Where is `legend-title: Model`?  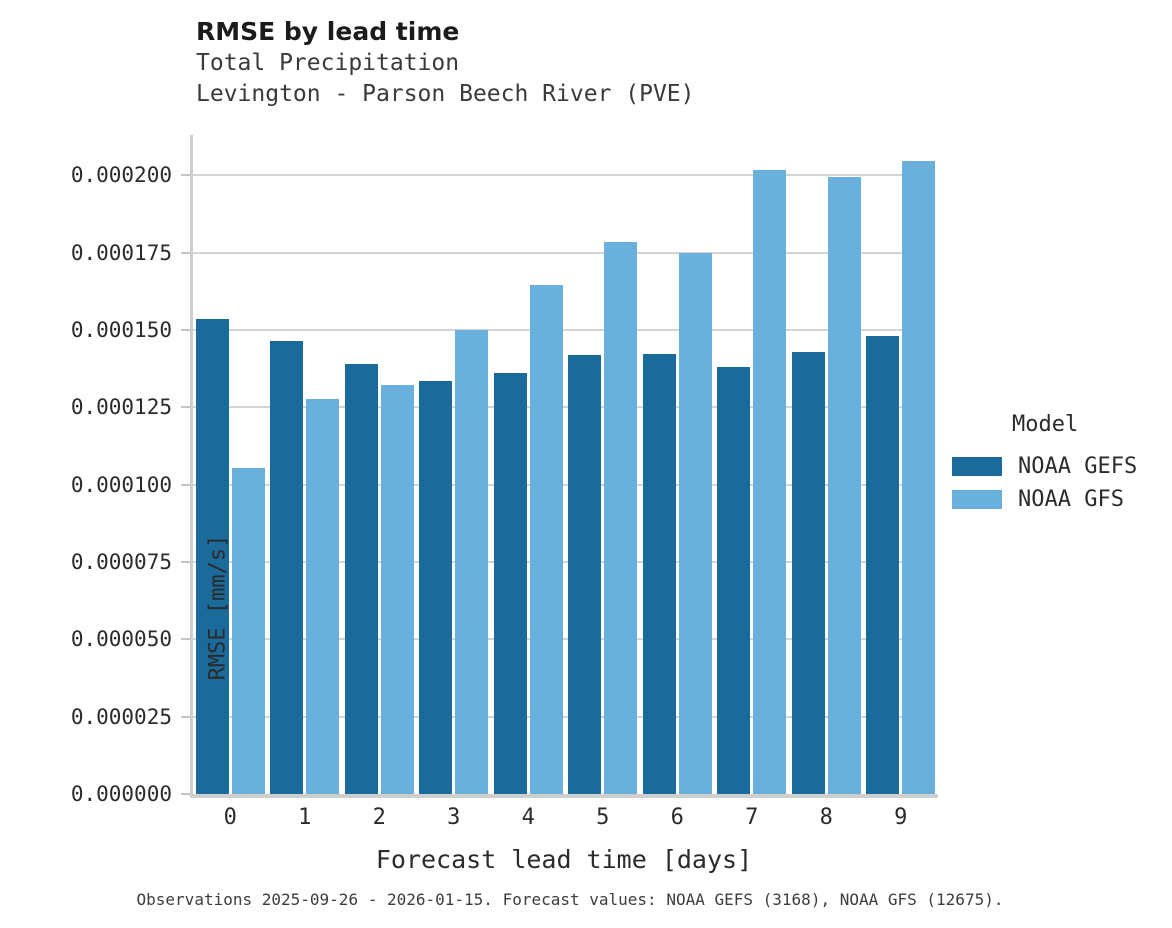 legend-title: Model is located at coordinates (1045, 424).